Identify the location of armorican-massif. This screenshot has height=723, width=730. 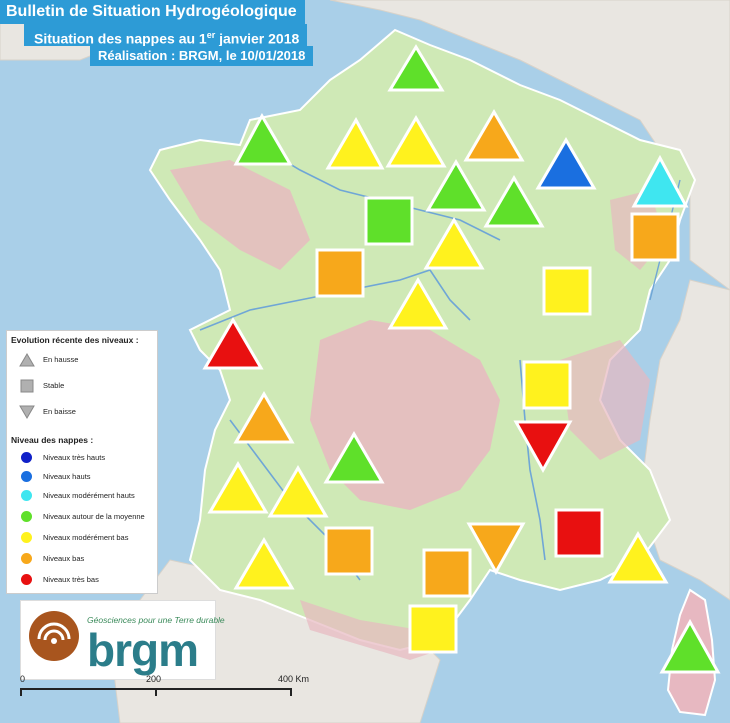
(240, 215).